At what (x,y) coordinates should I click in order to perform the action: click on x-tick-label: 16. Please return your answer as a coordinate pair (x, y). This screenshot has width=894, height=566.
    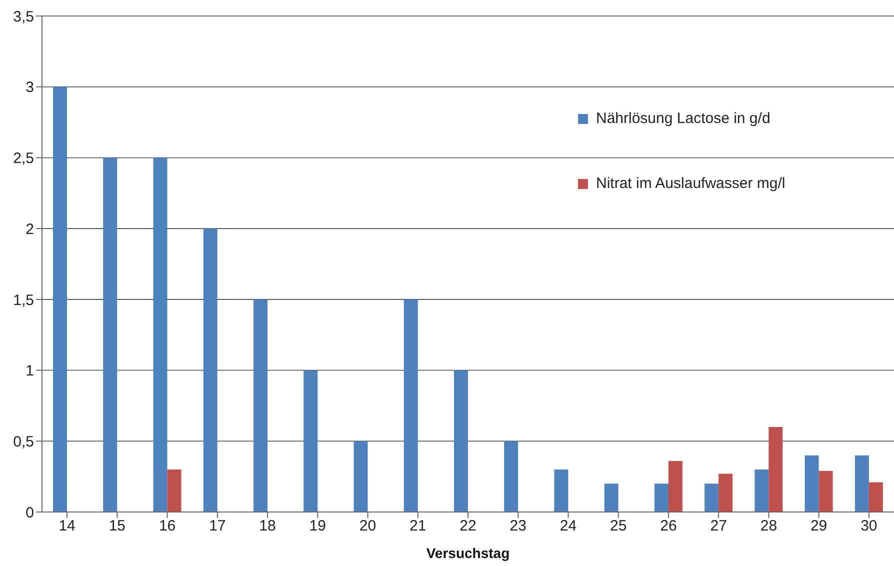
    Looking at the image, I should click on (167, 526).